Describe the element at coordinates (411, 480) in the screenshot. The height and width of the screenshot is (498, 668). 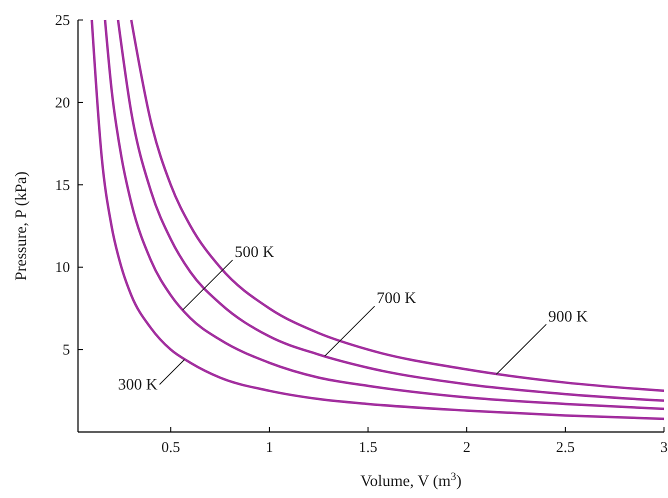
I see `x-axis-title: Volume, V (m$^{3}$)` at that location.